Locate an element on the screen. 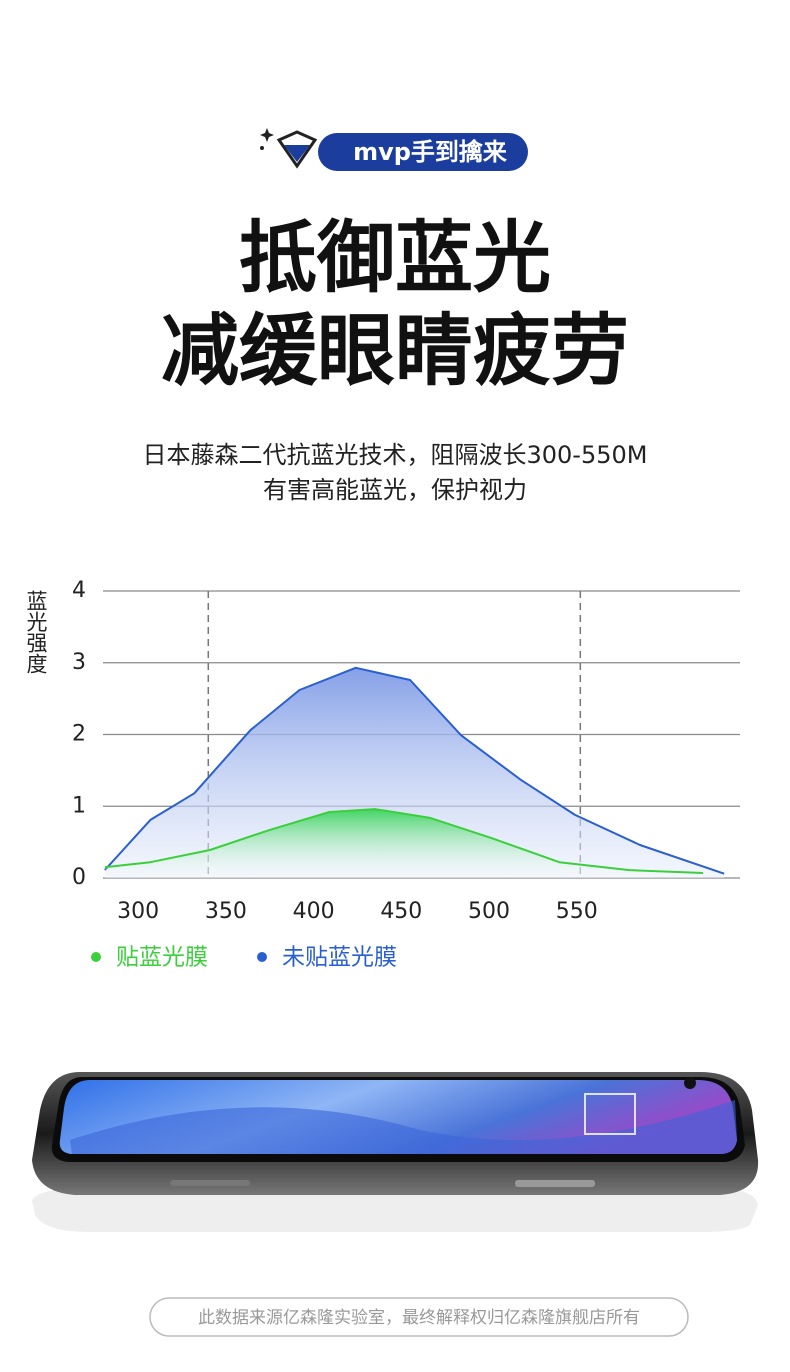 This screenshot has height=1372, width=790. footer-note: 此数据来源亿森隆实验室，最终解释权归亿森隆旗舰店所有 is located at coordinates (419, 1318).